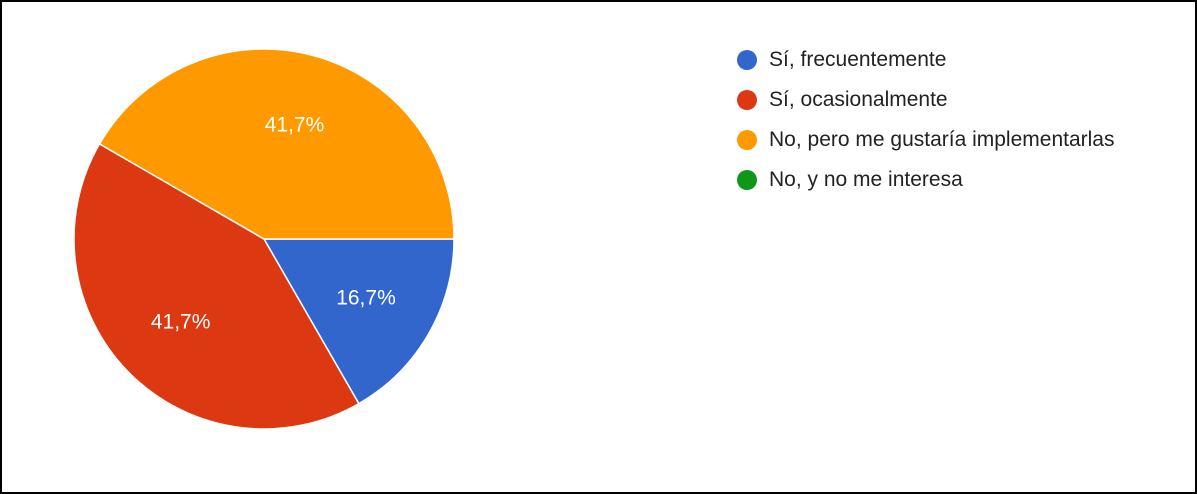 This screenshot has width=1197, height=494. What do you see at coordinates (866, 179) in the screenshot?
I see `legend-label: No, y no me interesa` at bounding box center [866, 179].